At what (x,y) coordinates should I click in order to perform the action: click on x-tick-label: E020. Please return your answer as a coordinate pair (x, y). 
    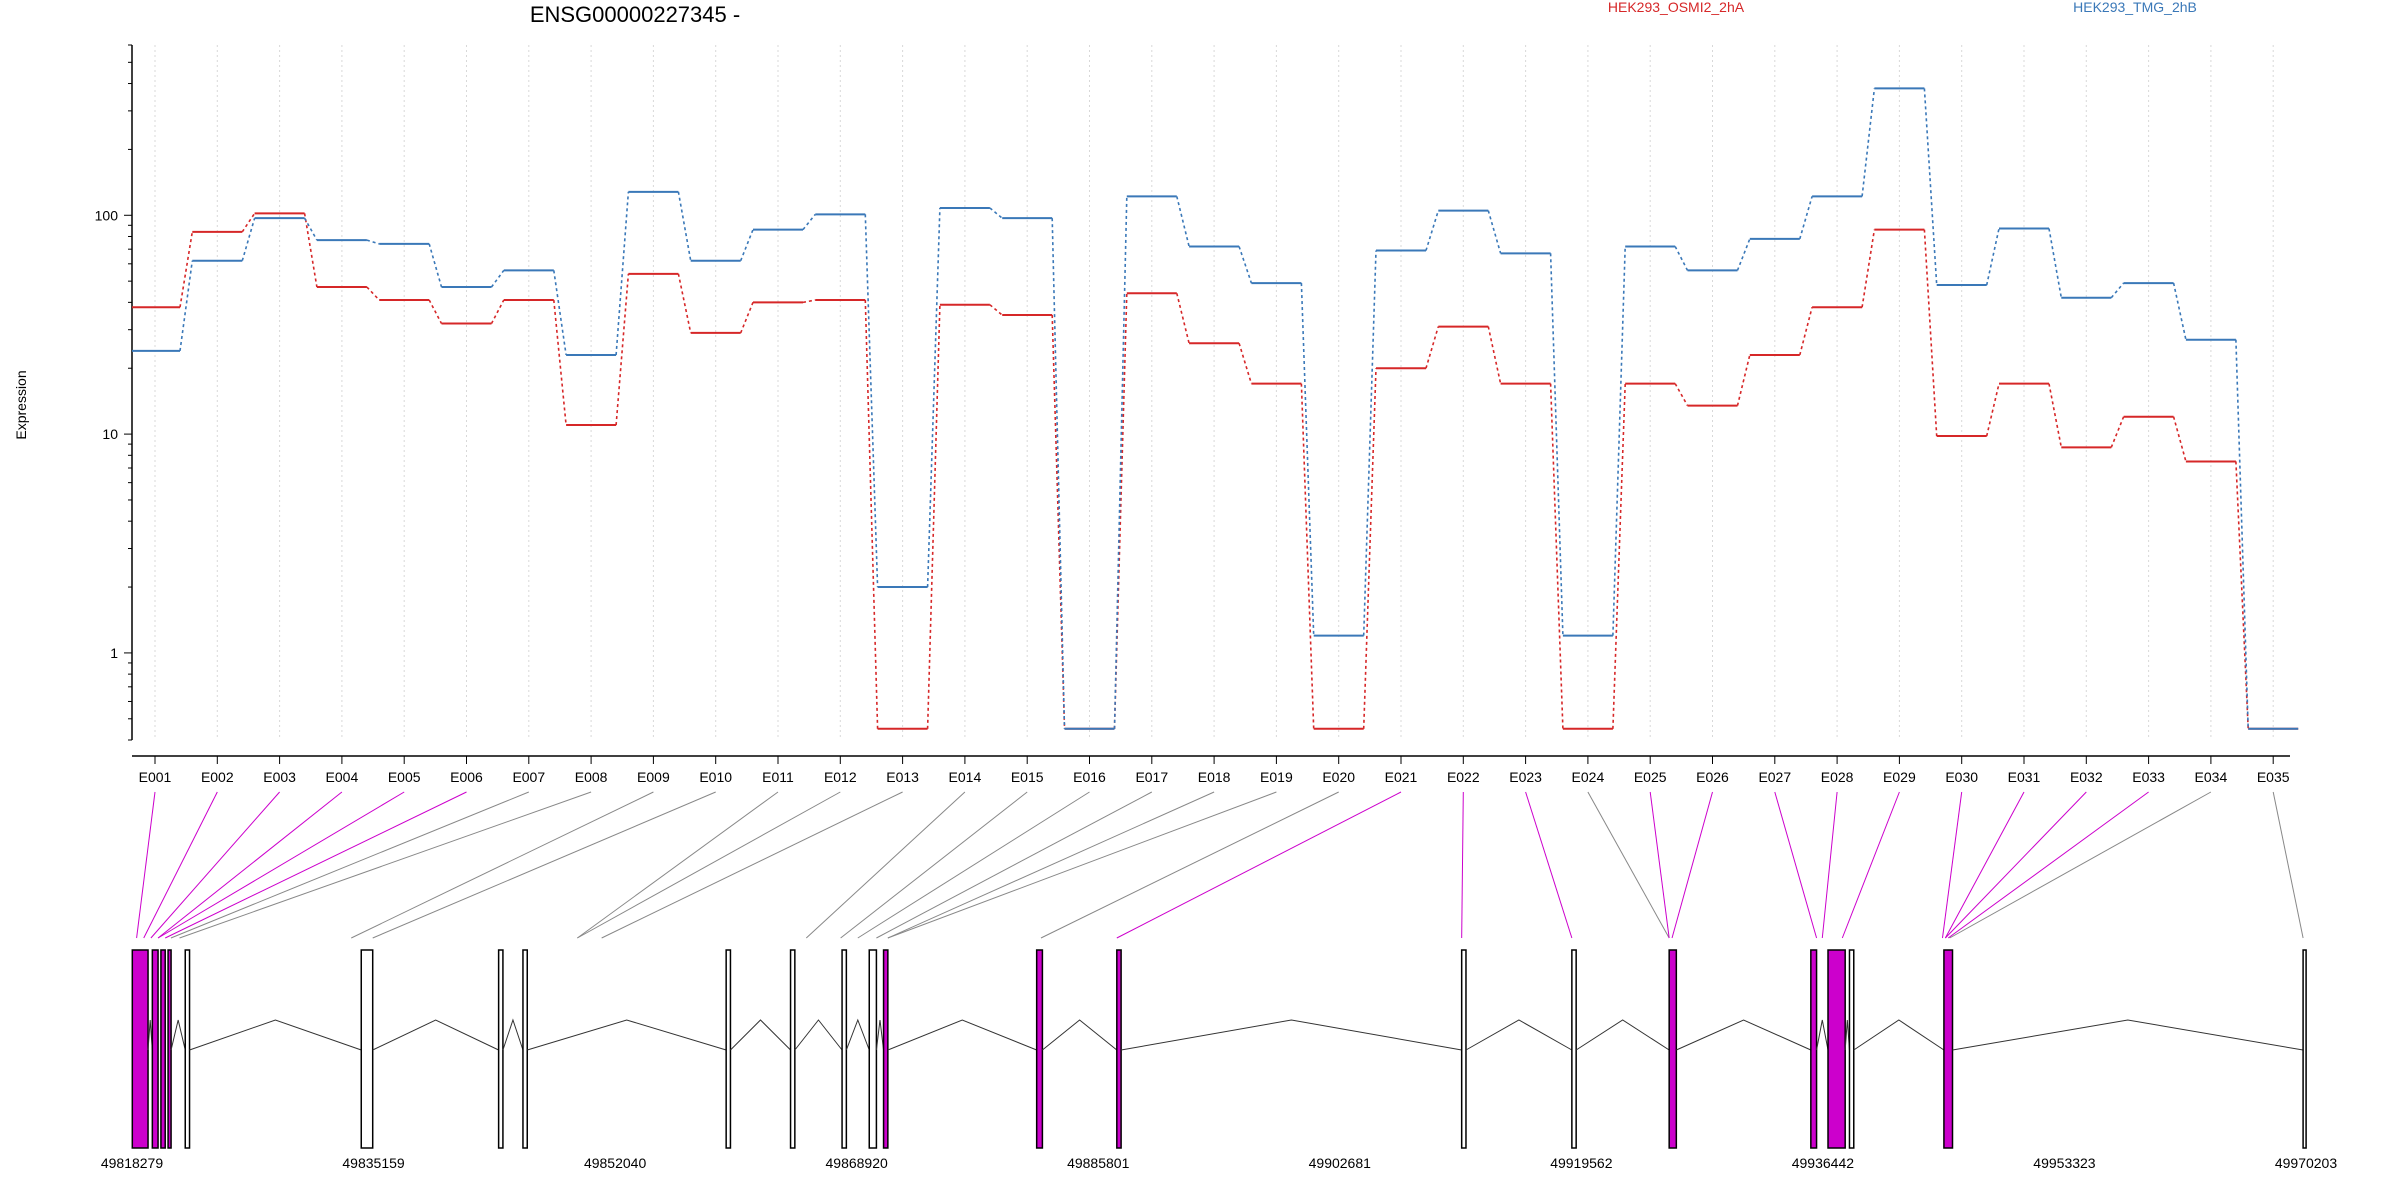
    Looking at the image, I should click on (1338, 777).